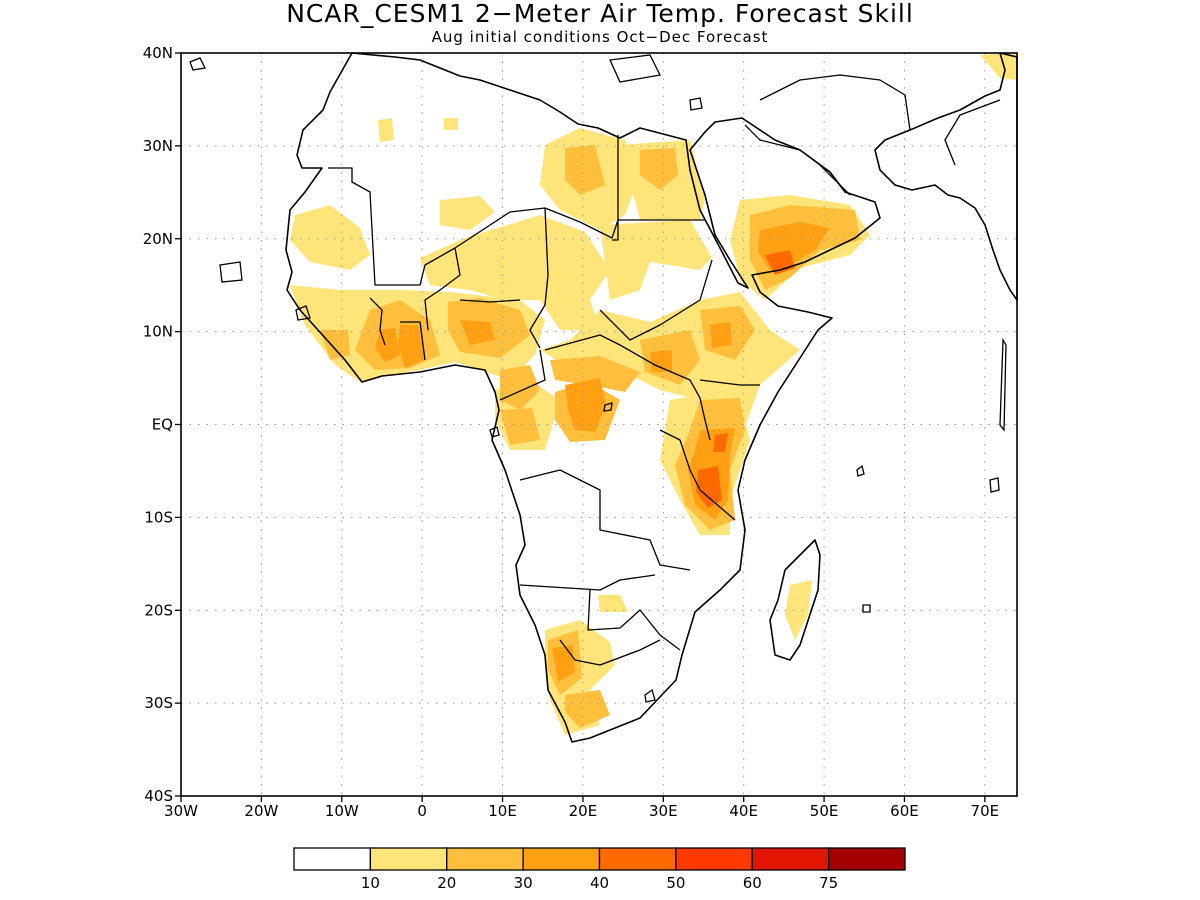 This screenshot has height=900, width=1200. Describe the element at coordinates (181, 811) in the screenshot. I see `lon-tick-label: 30W` at that location.